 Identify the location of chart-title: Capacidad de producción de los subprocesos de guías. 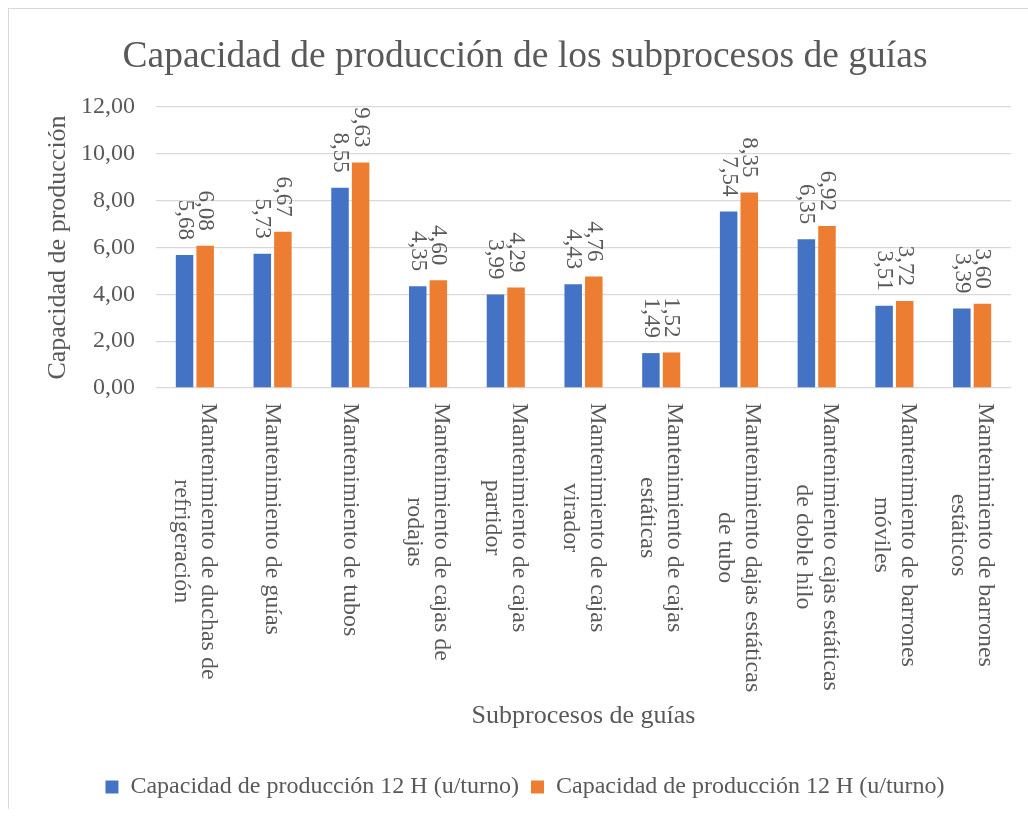
(525, 55).